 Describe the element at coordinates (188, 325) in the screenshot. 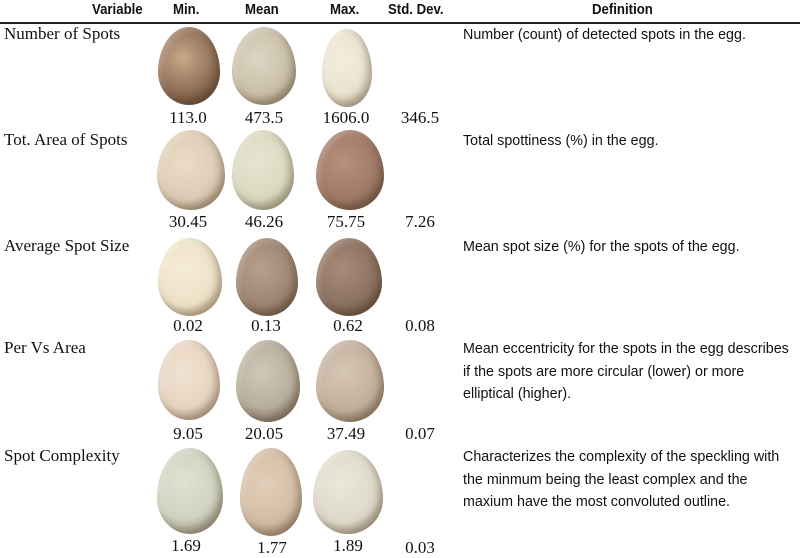

I see `value-min: 0.02` at that location.